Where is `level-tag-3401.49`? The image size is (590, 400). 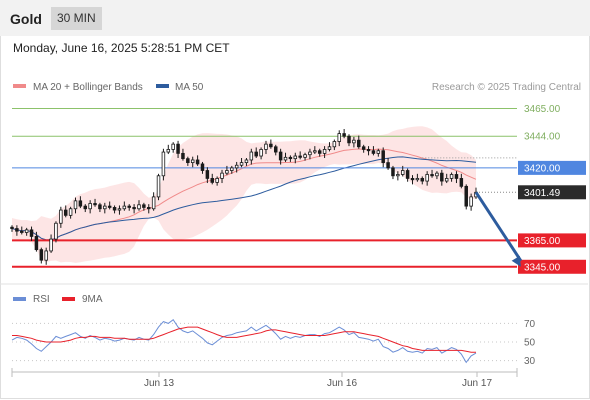
level-tag-3401.49 is located at coordinates (552, 192).